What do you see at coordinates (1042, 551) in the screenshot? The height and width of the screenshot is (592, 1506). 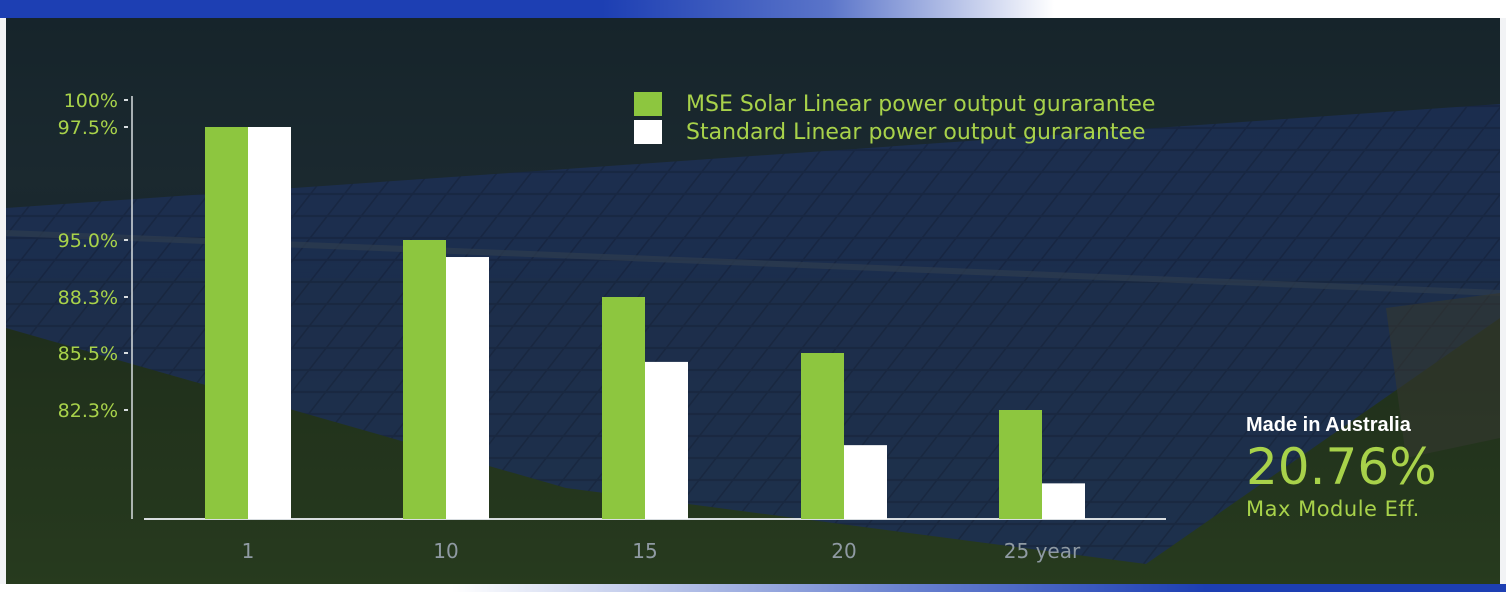 I see `x-tick-label: 25 year` at bounding box center [1042, 551].